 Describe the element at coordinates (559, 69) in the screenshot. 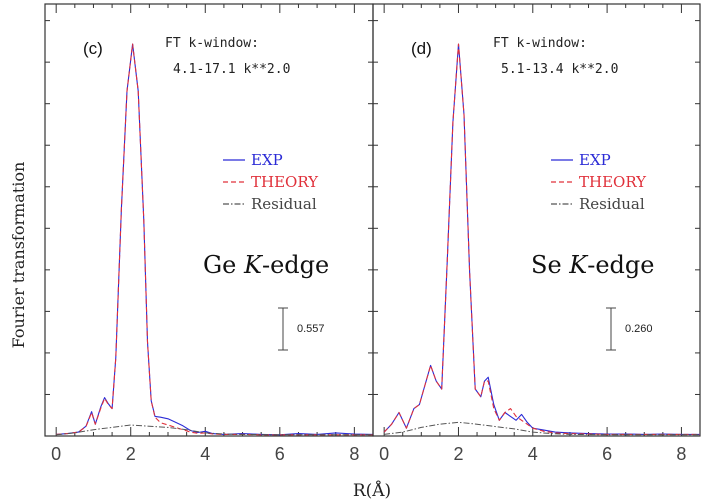

I see `ft-window-range: 5.1-13.4 k**2.0` at that location.